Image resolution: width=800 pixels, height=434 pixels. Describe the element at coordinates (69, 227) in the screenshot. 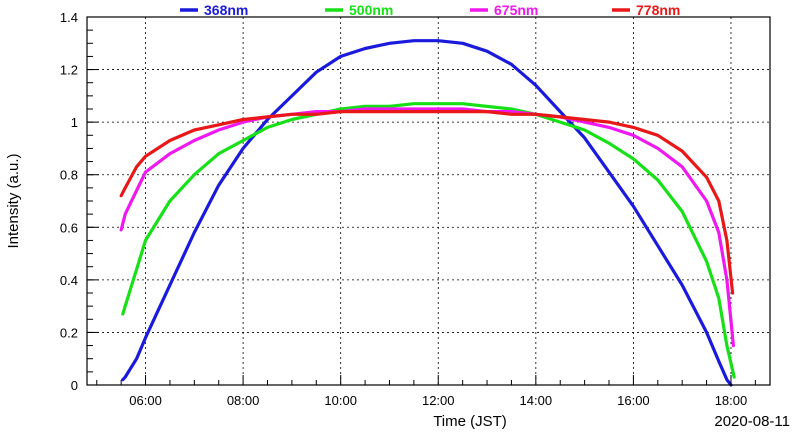

I see `y-tick-label: 0.6` at that location.